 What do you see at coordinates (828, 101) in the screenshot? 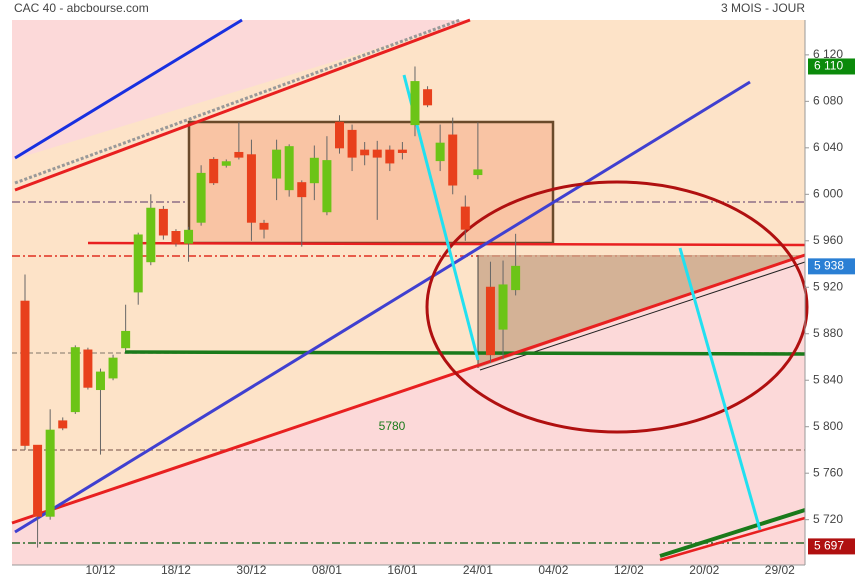
I see `y-tick-label: 6 080` at bounding box center [828, 101].